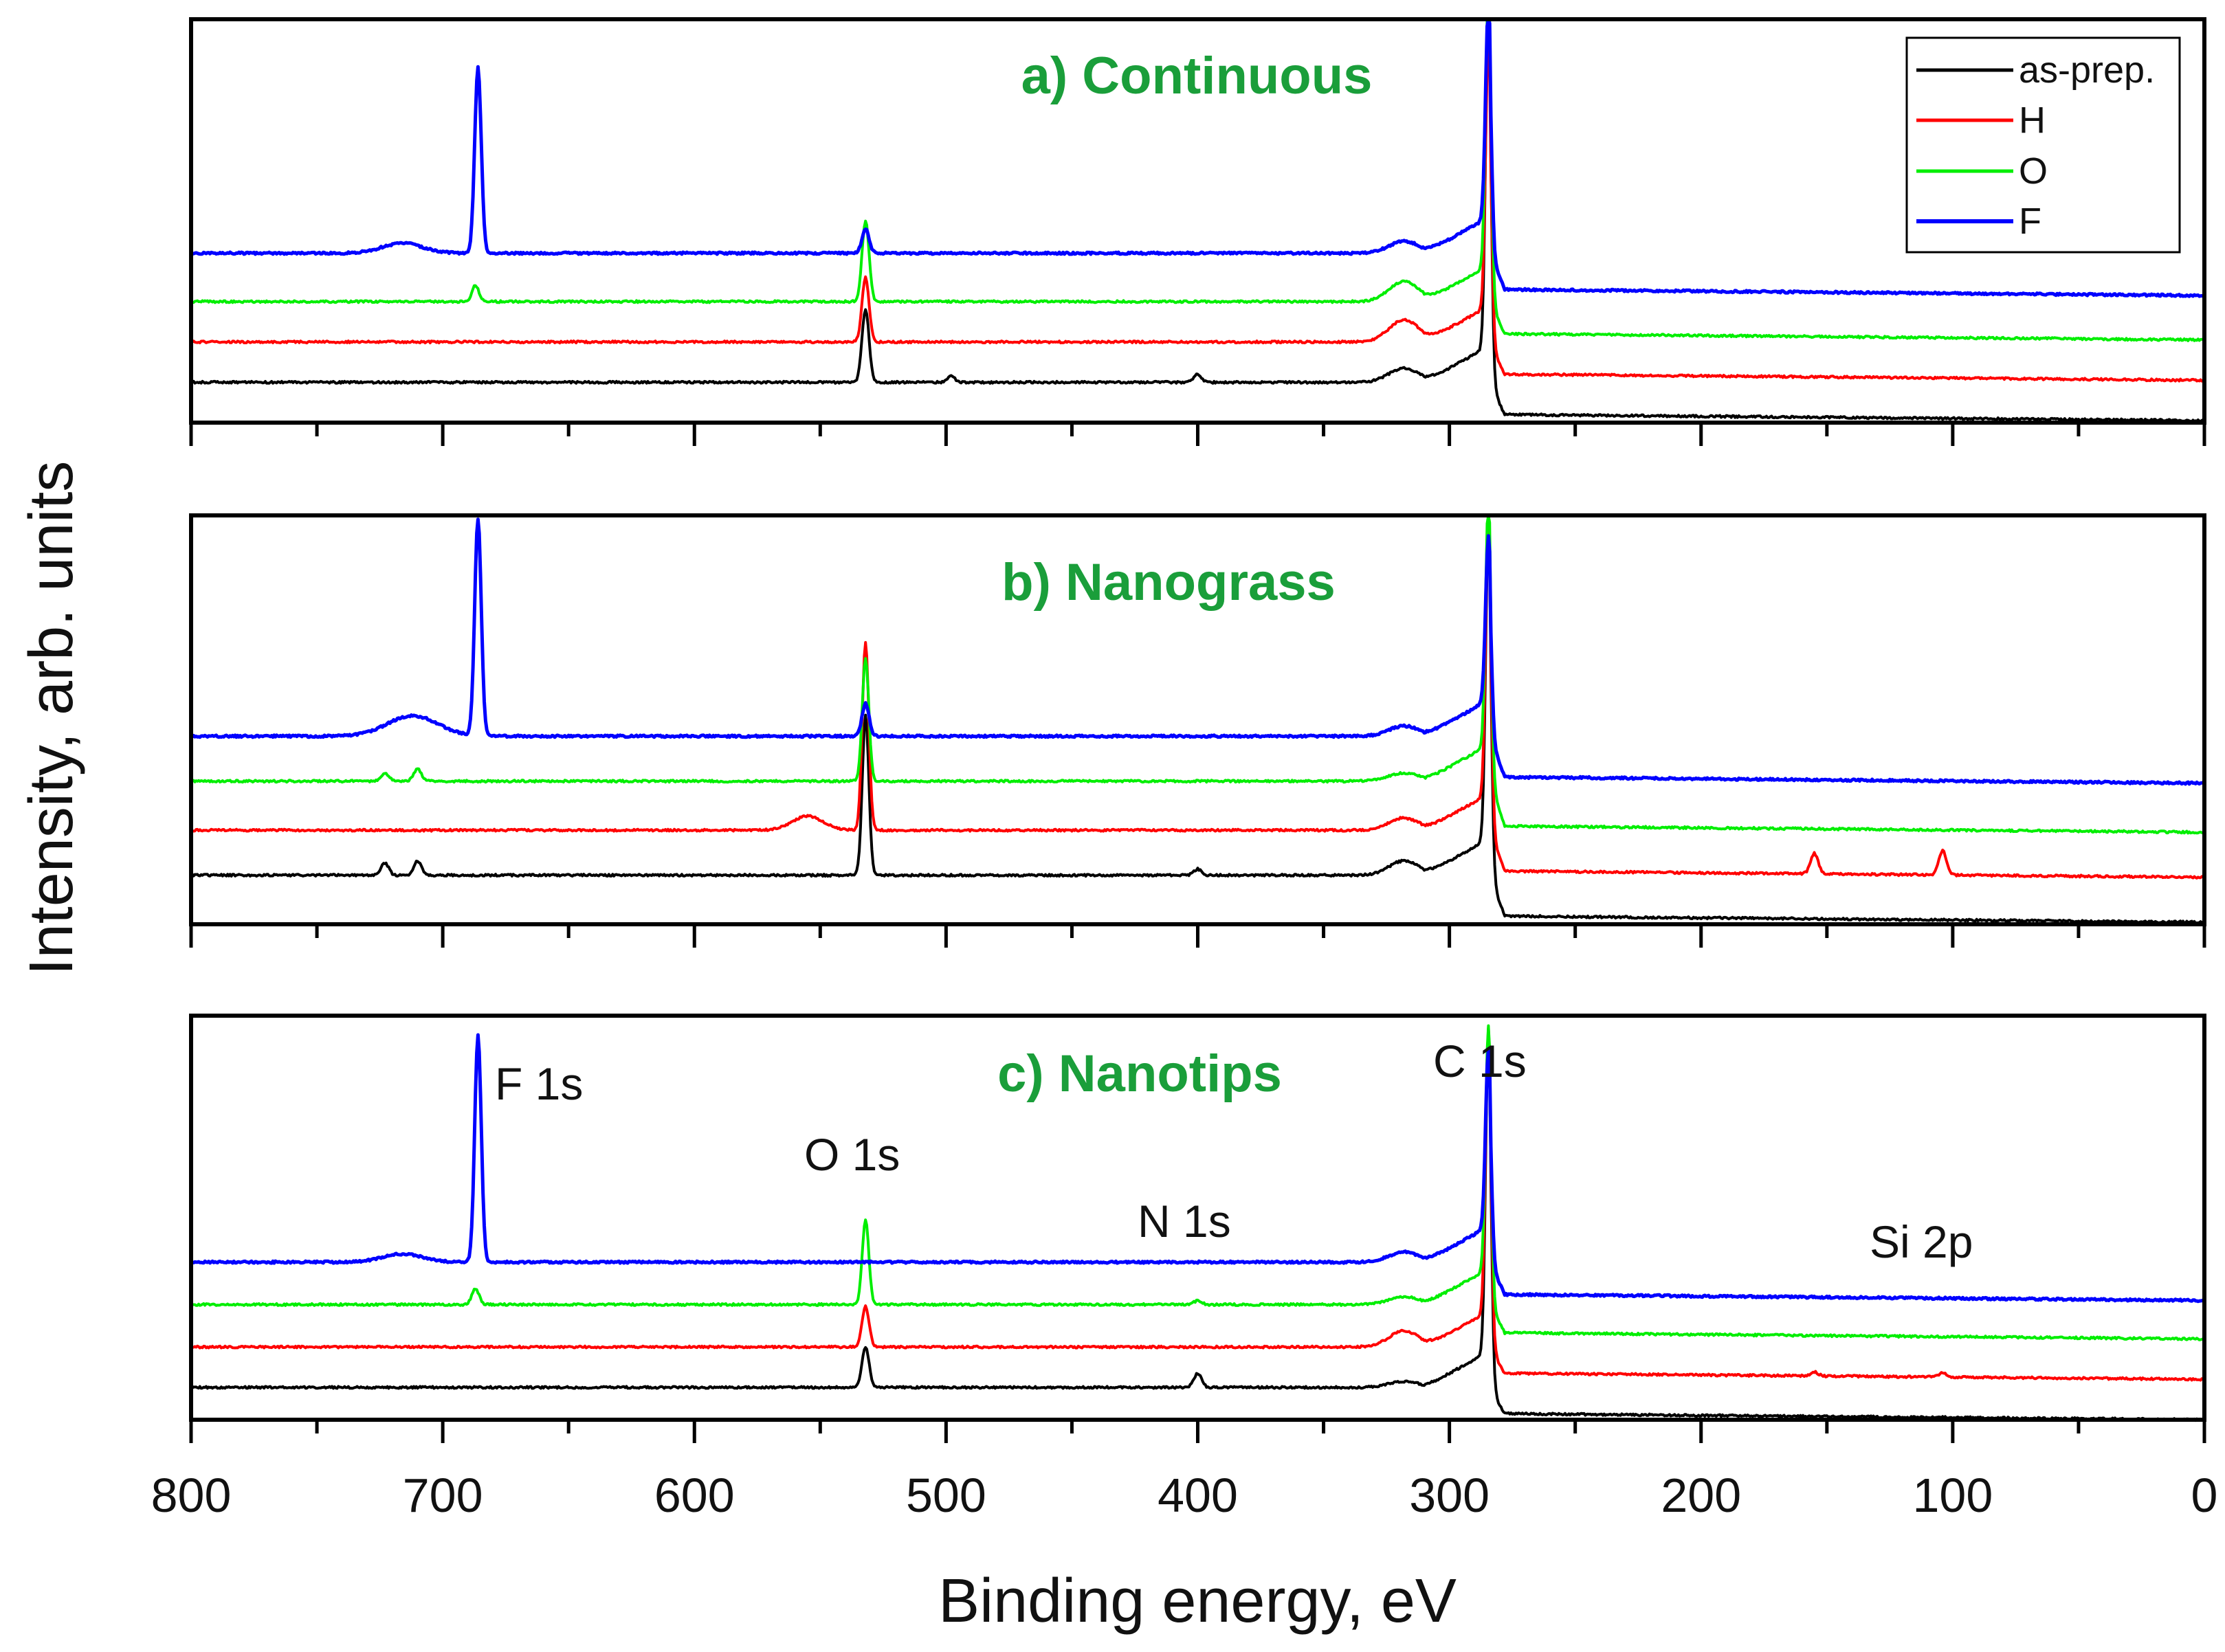  What do you see at coordinates (443, 1495) in the screenshot?
I see `x-tick-label: 700` at bounding box center [443, 1495].